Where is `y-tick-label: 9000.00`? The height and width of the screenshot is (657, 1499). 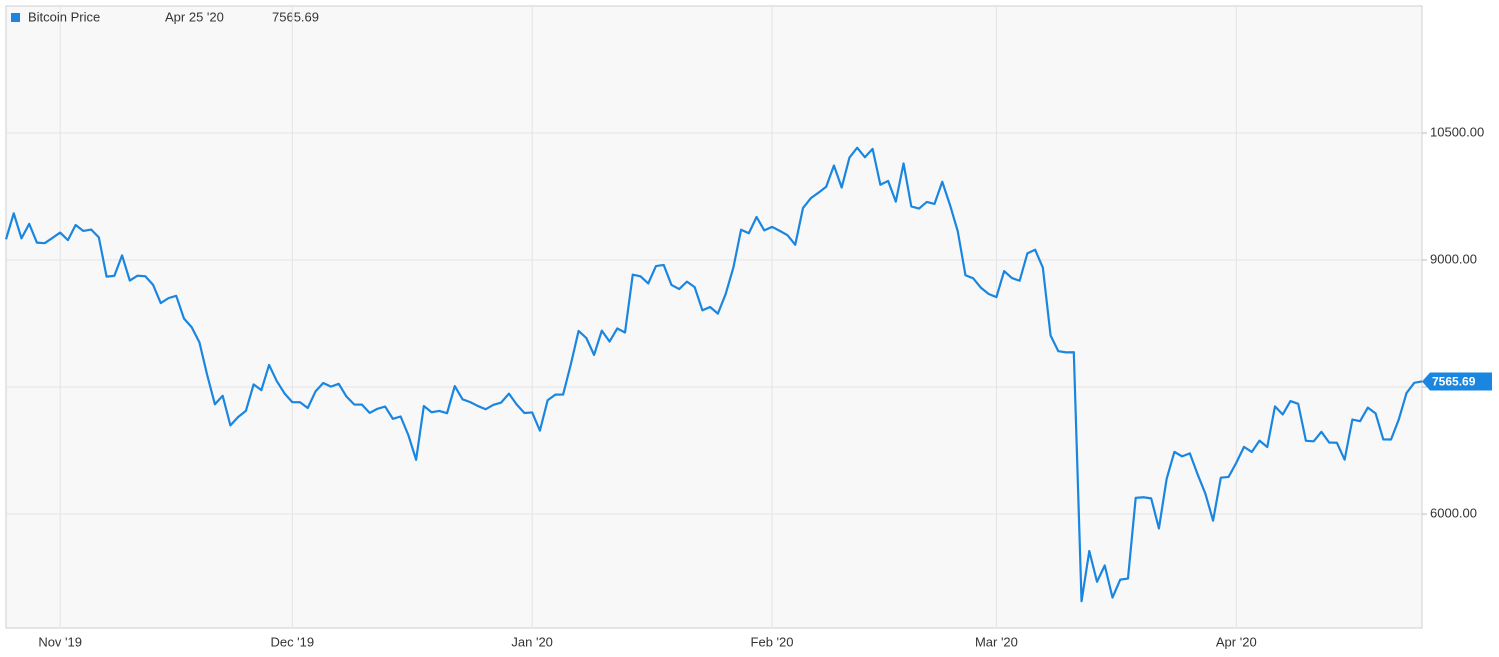 y-tick-label: 9000.00 is located at coordinates (1453, 258).